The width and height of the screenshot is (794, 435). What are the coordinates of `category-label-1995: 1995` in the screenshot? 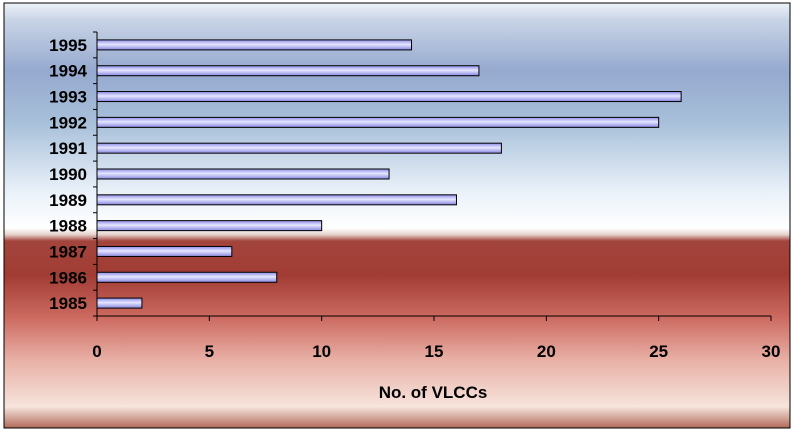 It's located at (68, 45).